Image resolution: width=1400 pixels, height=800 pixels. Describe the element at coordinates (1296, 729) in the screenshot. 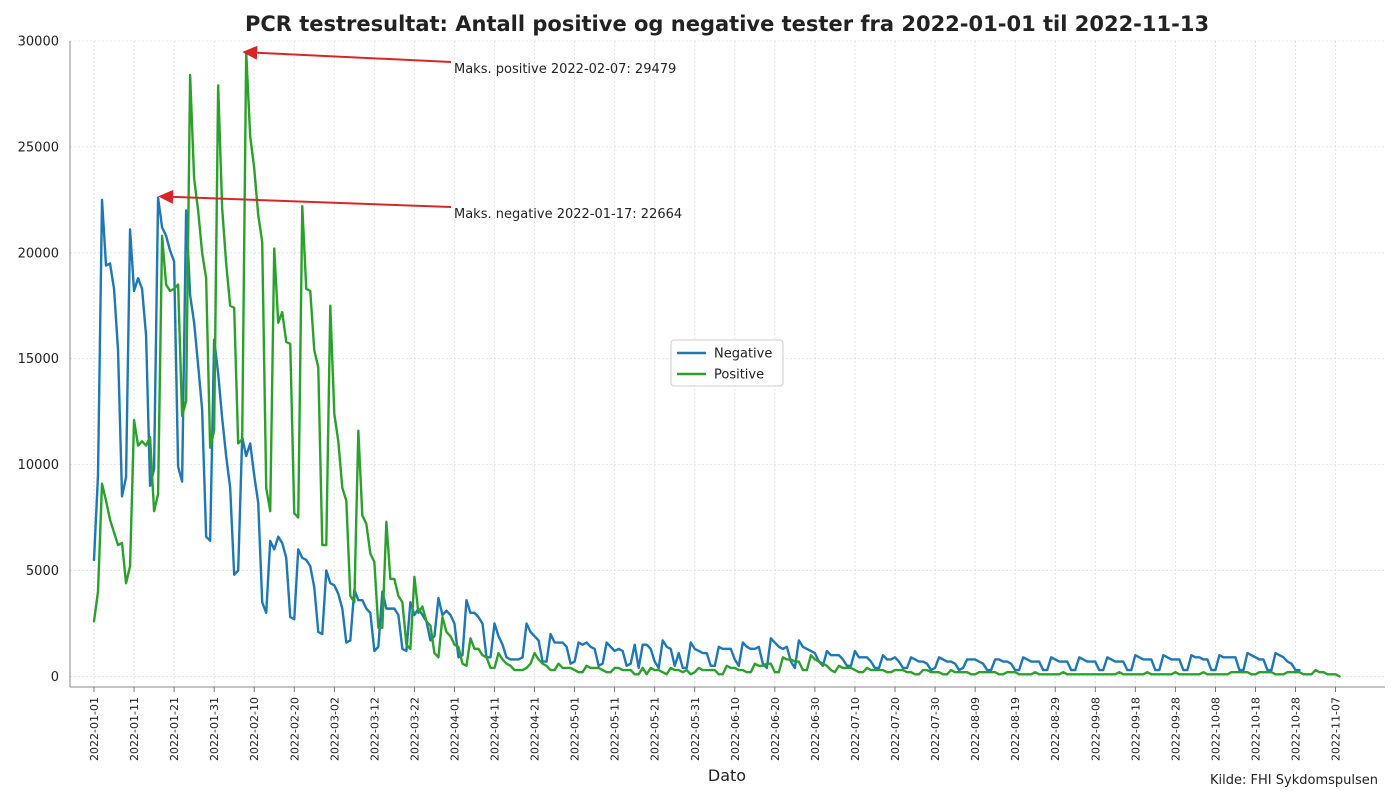

I see `x-tick-label: 2022-10-28` at that location.